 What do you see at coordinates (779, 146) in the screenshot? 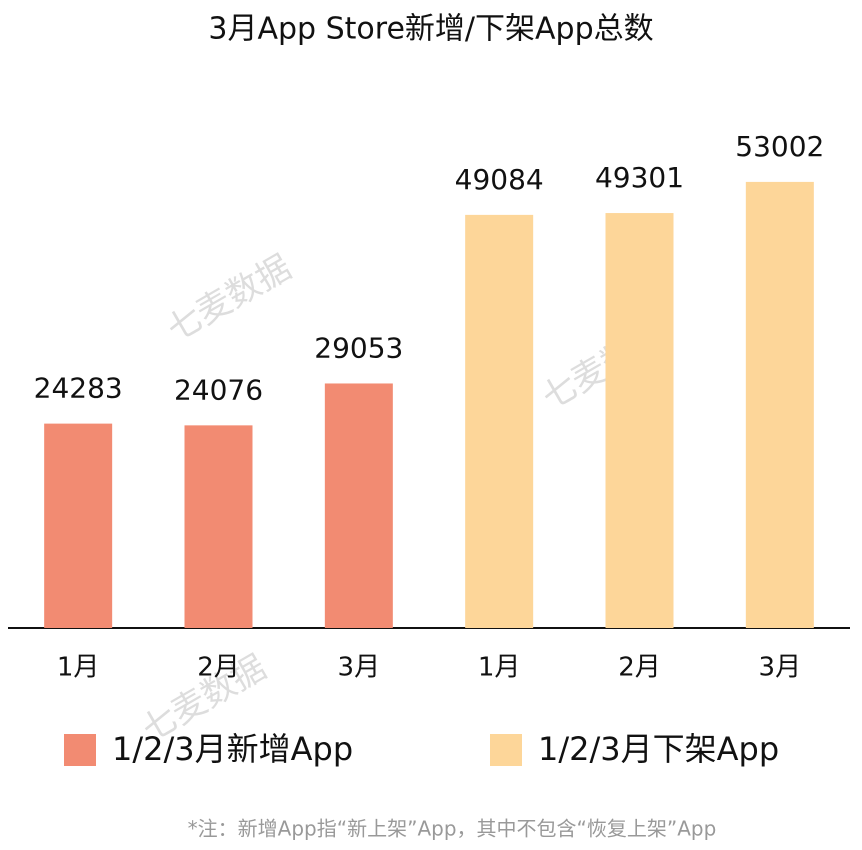
I see `data-label: 53002` at bounding box center [779, 146].